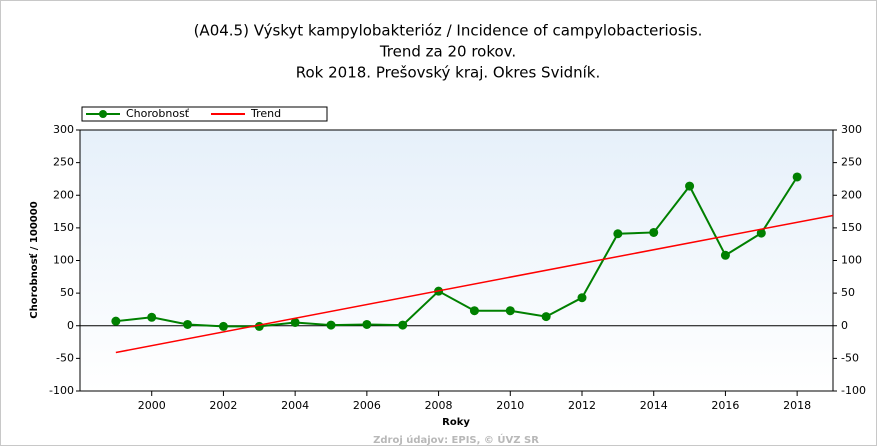 This screenshot has width=877, height=446. Describe the element at coordinates (152, 405) in the screenshot. I see `x-tick-label: 2000` at that location.